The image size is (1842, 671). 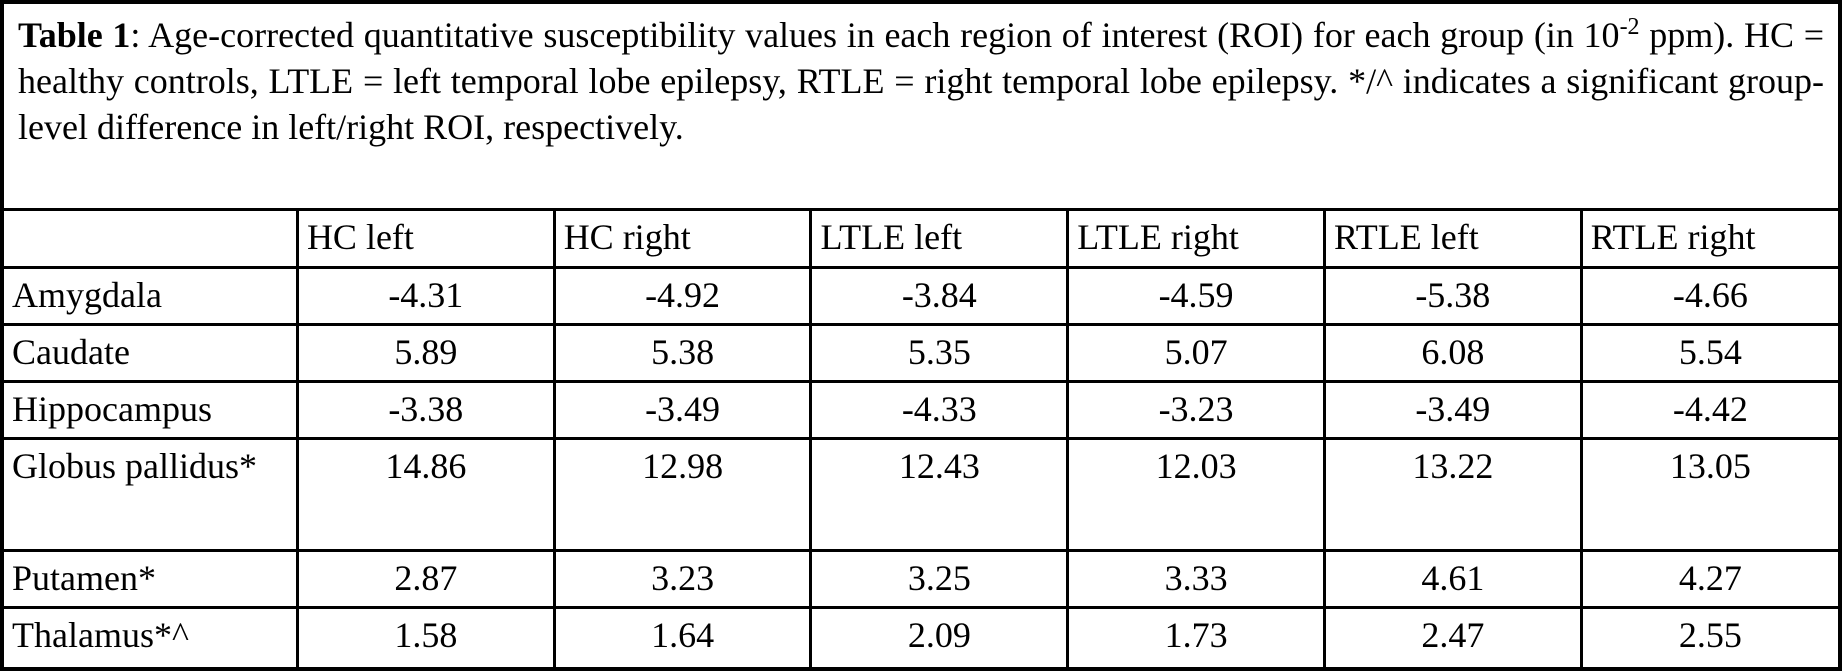 What do you see at coordinates (1708, 579) in the screenshot?
I see `value-cell: 4.27` at bounding box center [1708, 579].